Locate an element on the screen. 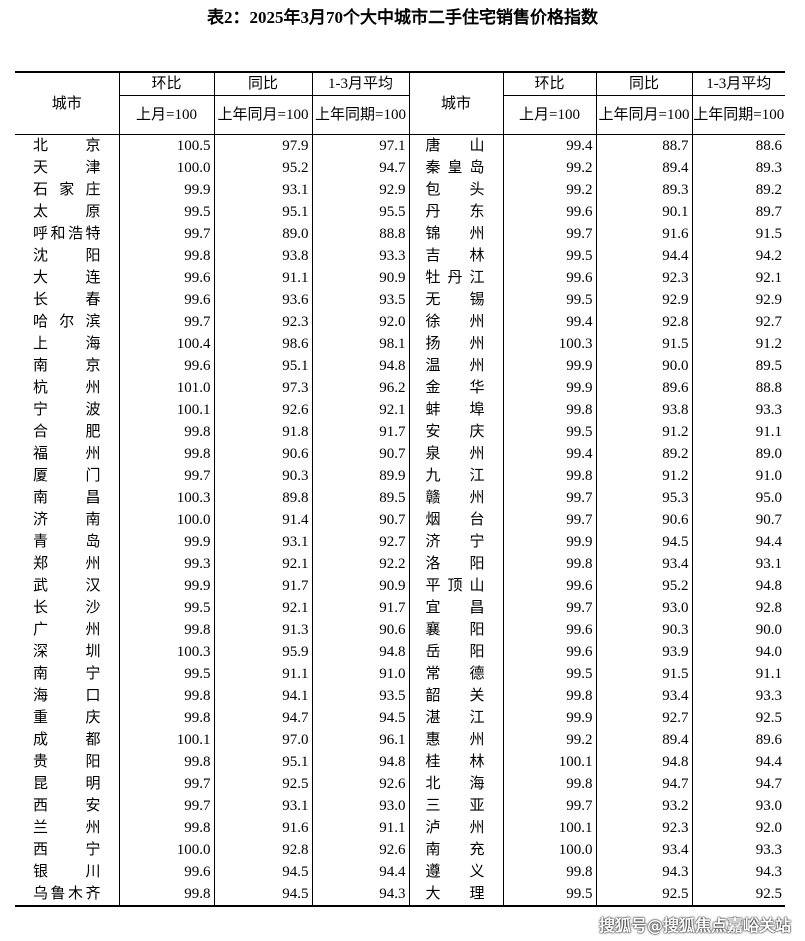 The image size is (805, 941). avg-value: 92.1 is located at coordinates (360, 410).